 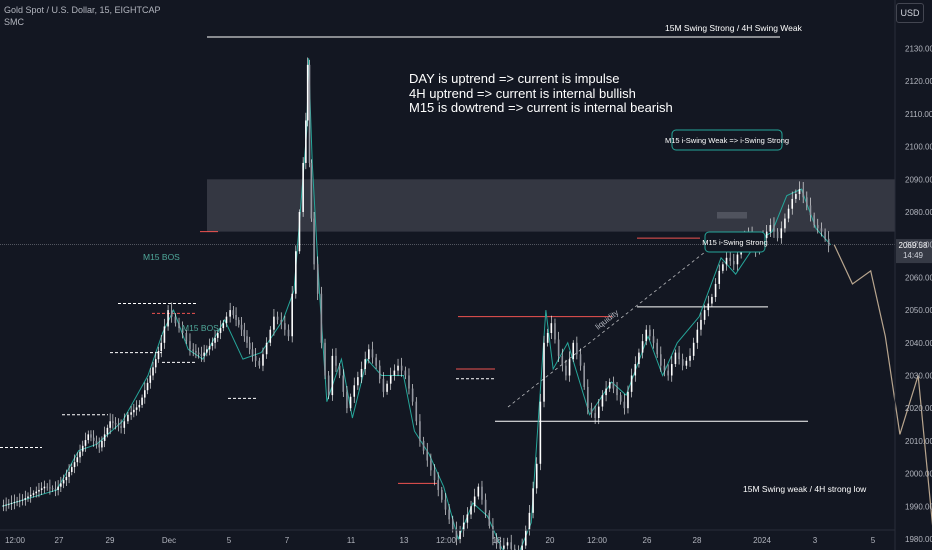 What do you see at coordinates (918, 114) in the screenshot?
I see `price-tick-label: 2110.00` at bounding box center [918, 114].